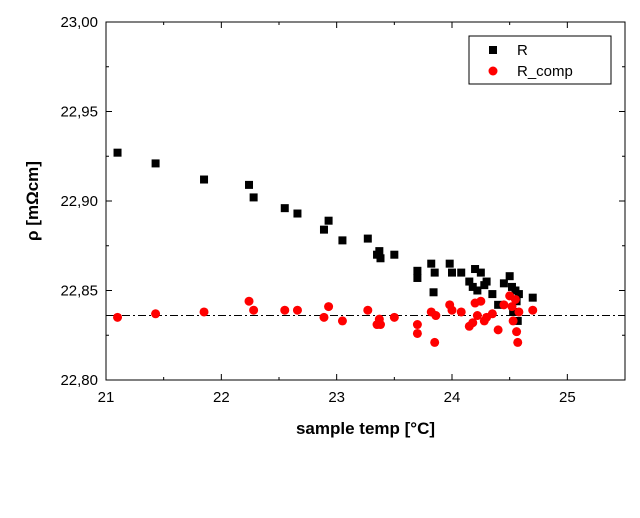 This screenshot has height=518, width=640. I want to click on y-tick-label: 22,85, so click(79, 291).